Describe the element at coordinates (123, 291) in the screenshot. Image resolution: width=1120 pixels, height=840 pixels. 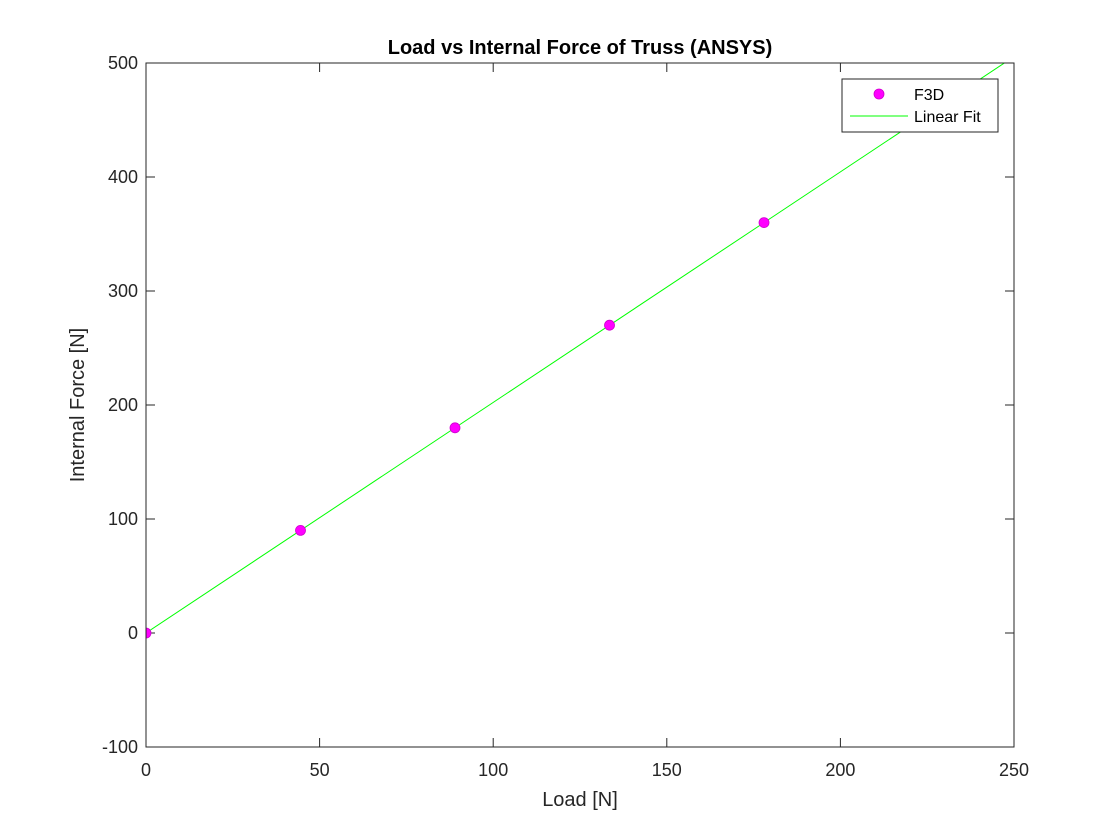
I see `y-tick-label: 300` at that location.